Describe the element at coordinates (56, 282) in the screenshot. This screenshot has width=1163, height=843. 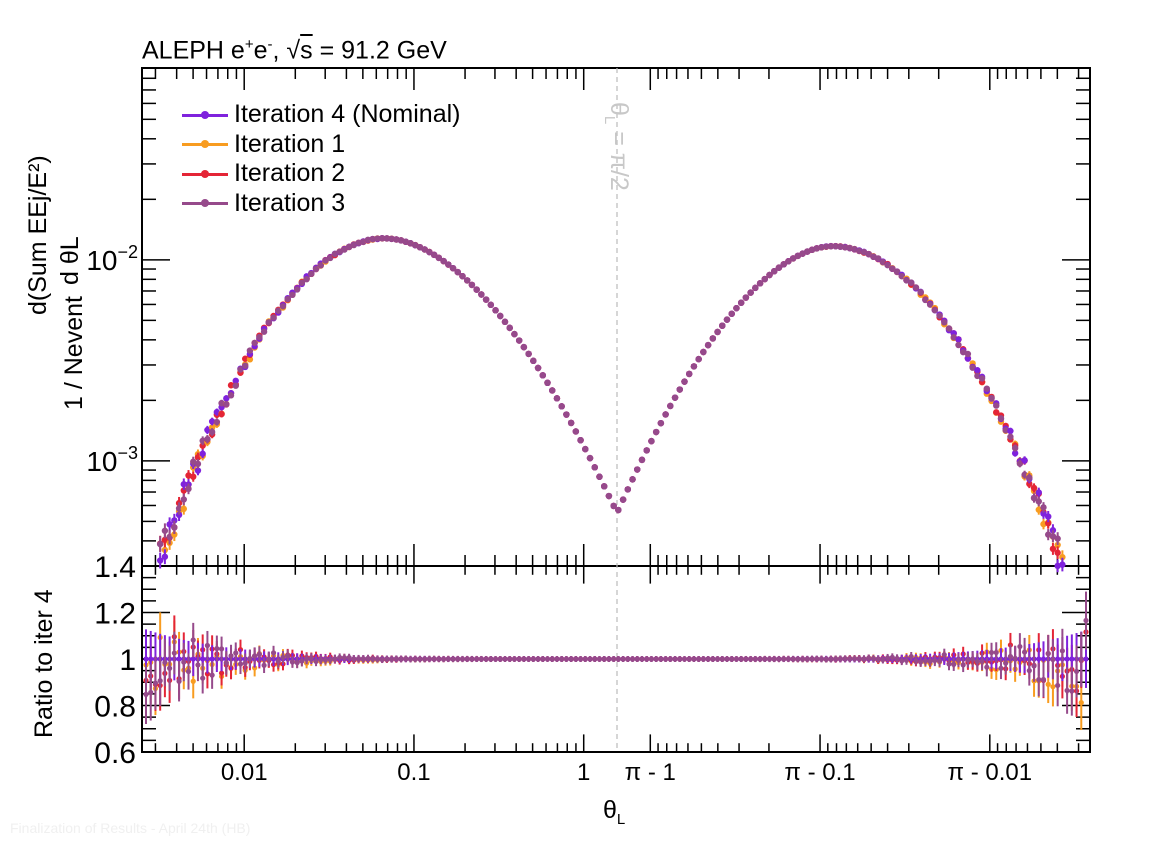
I see `top-y-axis-label: 1 / Nevent d(Sum EEj/E²) d θL` at that location.